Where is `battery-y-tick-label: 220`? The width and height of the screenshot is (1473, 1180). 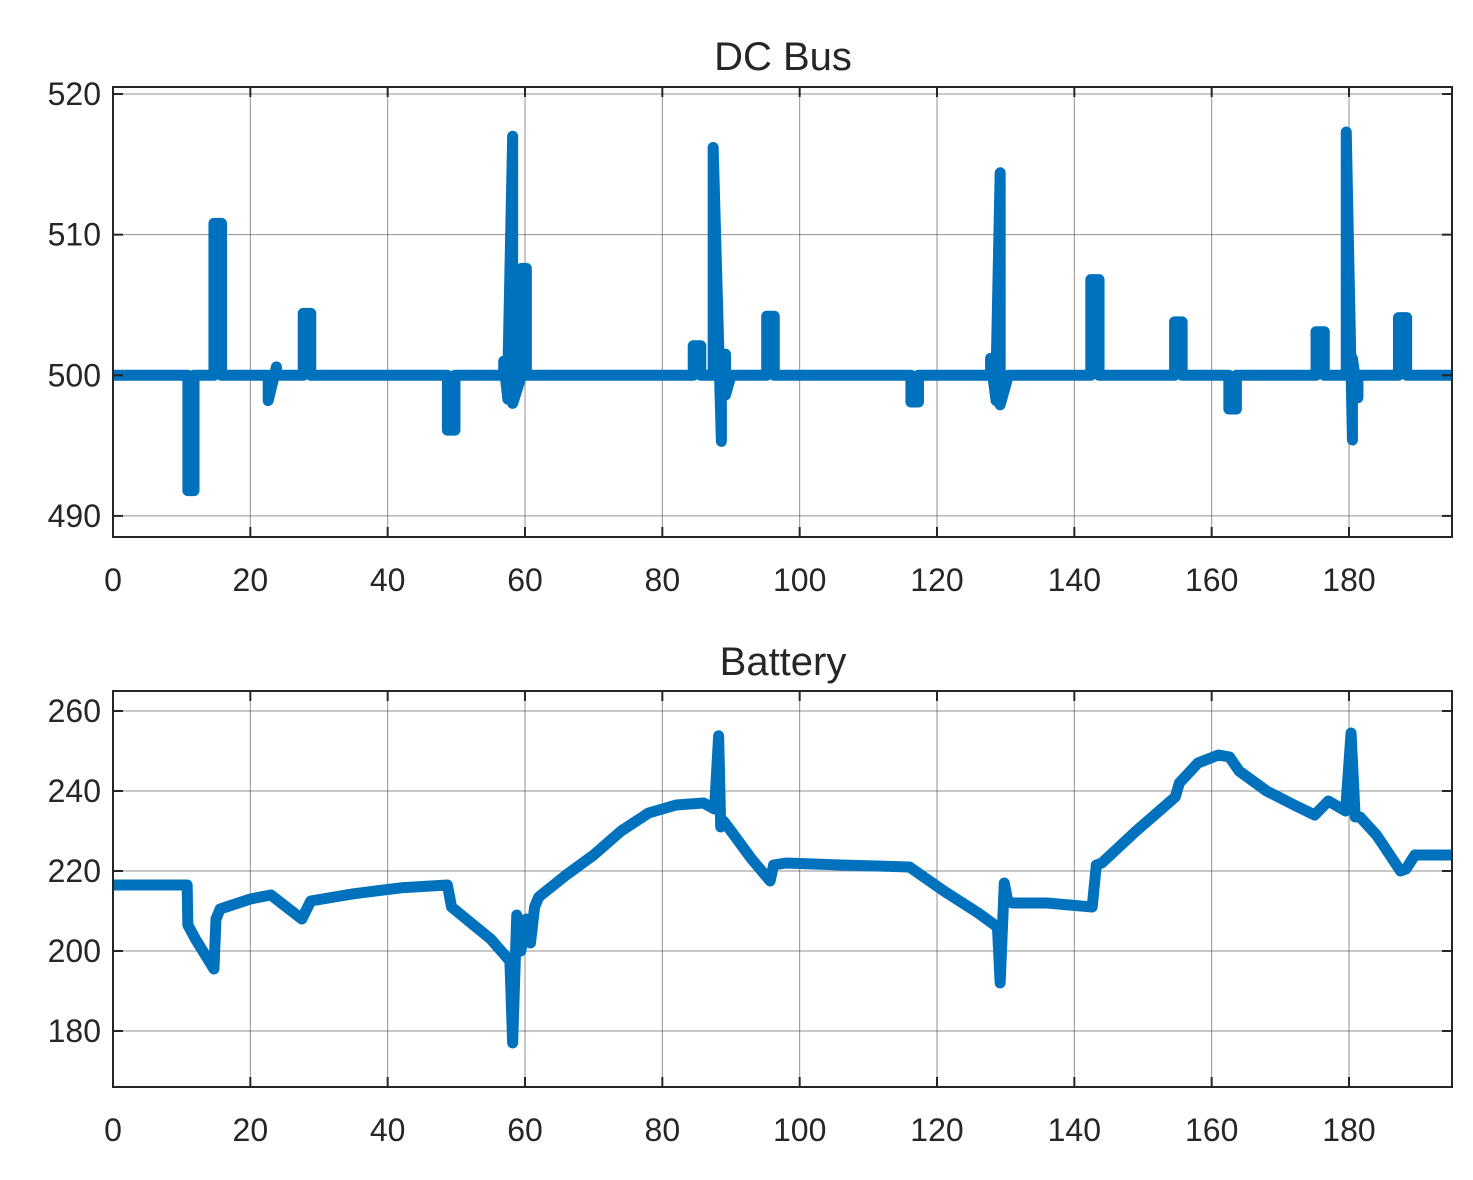
battery-y-tick-label: 220 is located at coordinates (74, 871).